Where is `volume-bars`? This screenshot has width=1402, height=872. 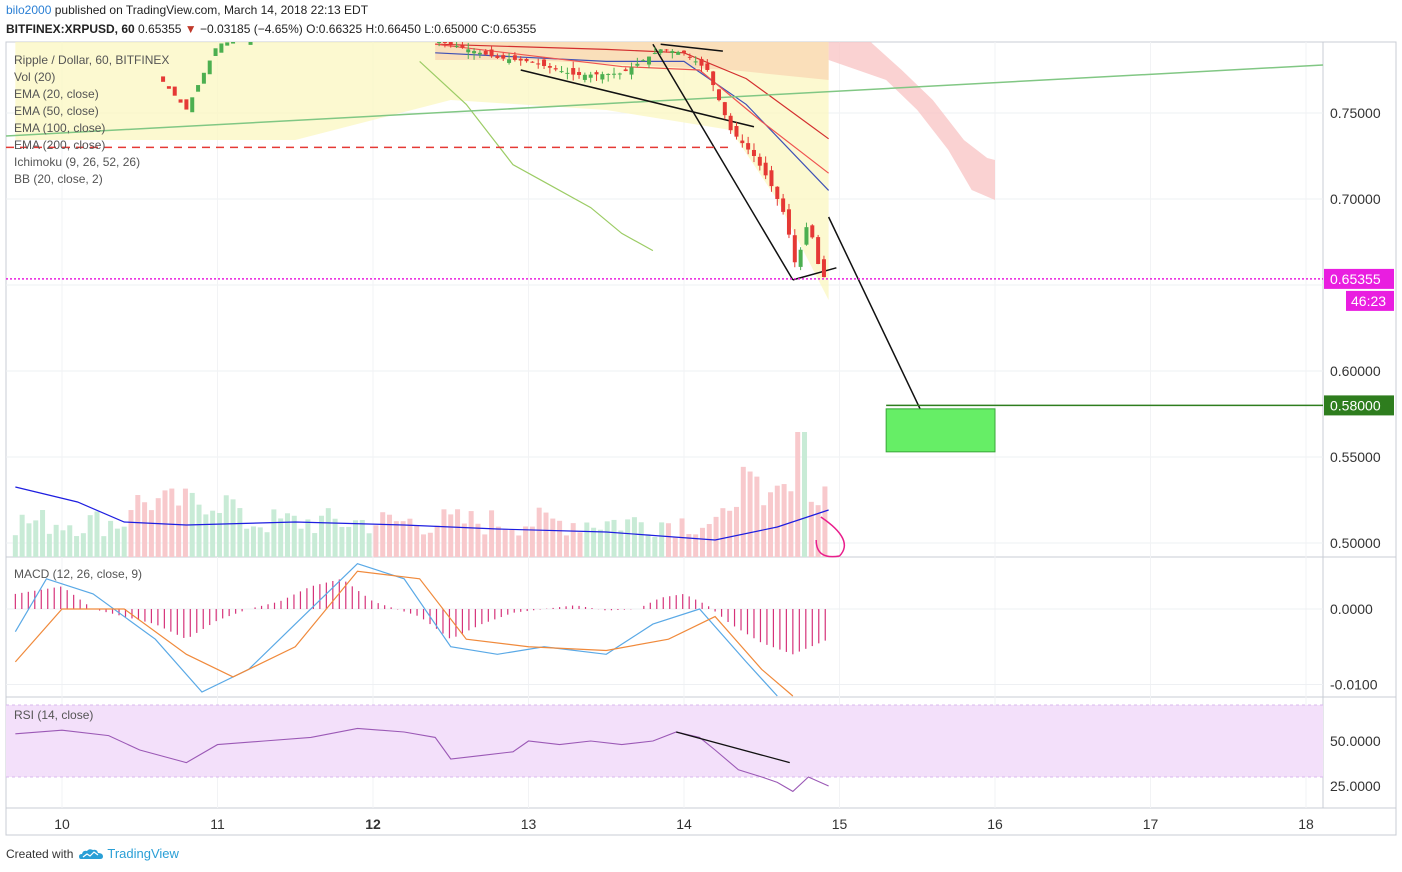
volume-bars is located at coordinates (428, 495).